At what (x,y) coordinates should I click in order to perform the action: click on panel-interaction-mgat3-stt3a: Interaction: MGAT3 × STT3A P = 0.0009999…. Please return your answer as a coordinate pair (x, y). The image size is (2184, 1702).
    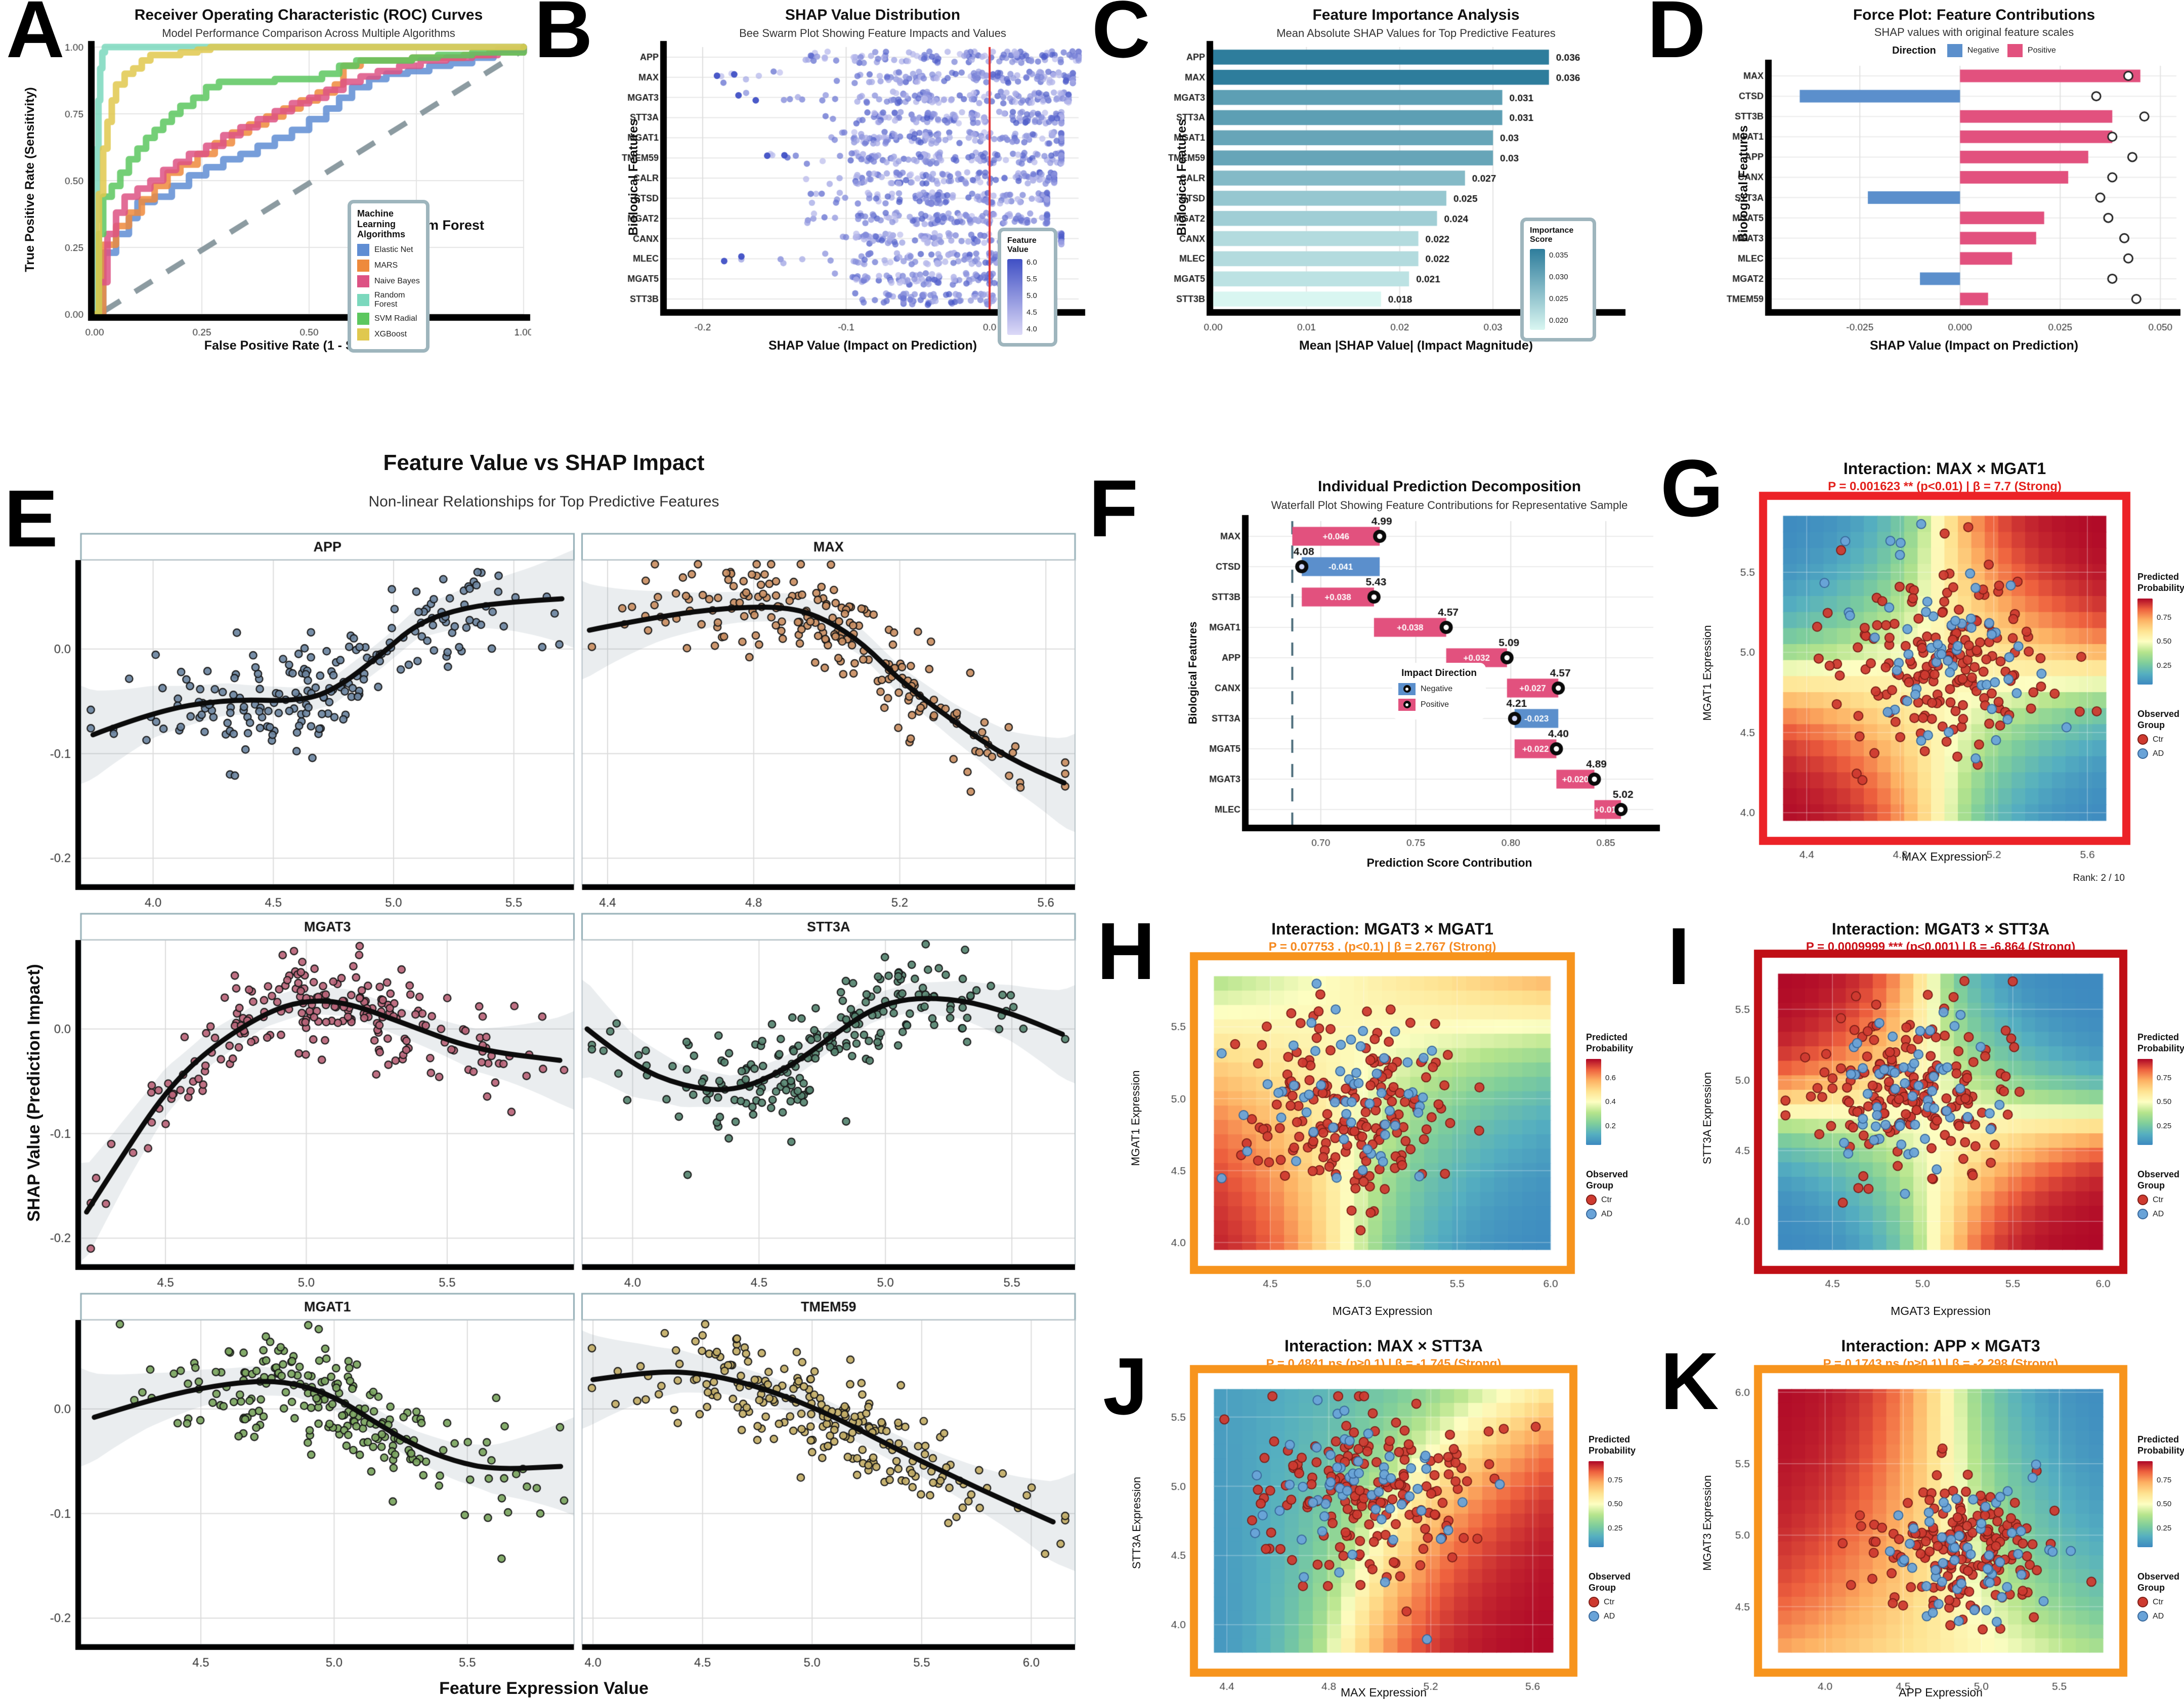
    Looking at the image, I should click on (1927, 1116).